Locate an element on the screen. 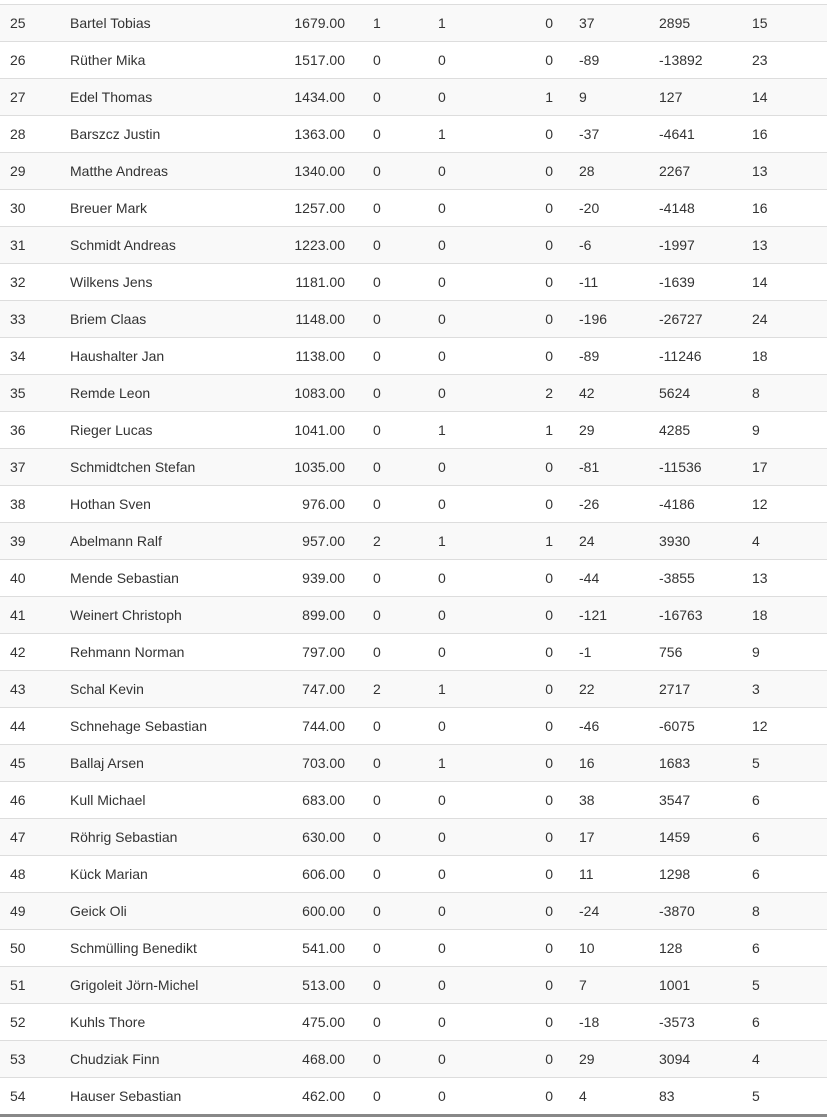 This screenshot has height=1117, width=827. points-cell: 1257.00 is located at coordinates (319, 208).